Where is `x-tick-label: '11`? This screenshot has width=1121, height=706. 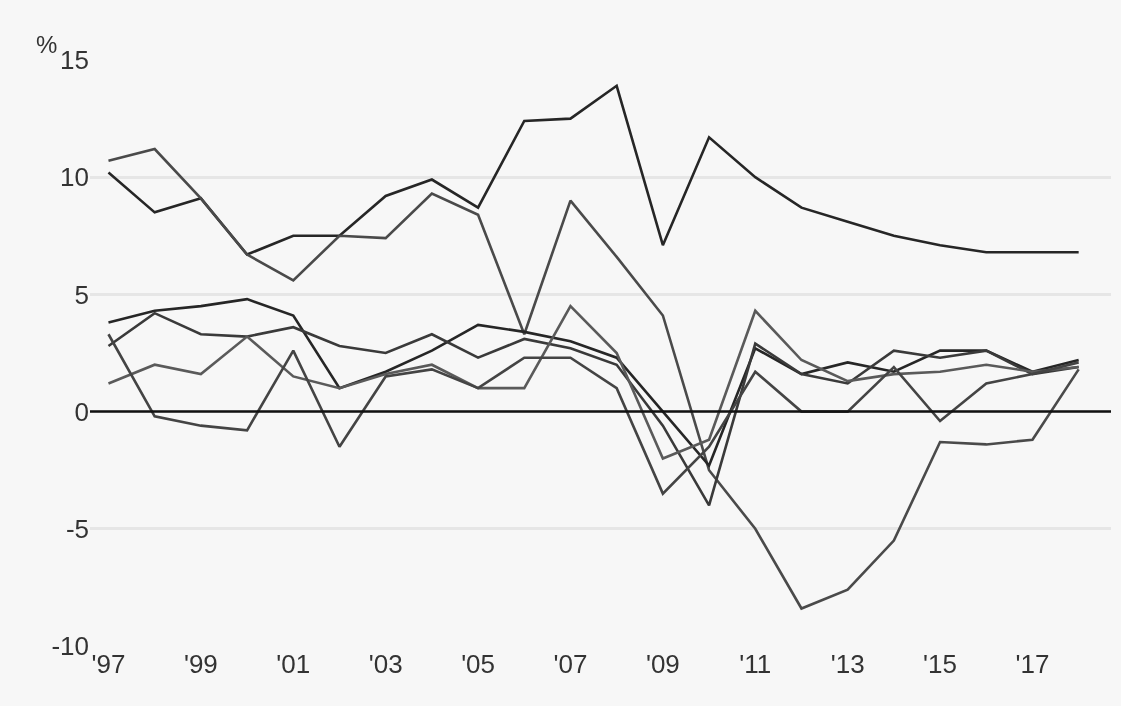 x-tick-label: '11 is located at coordinates (755, 664).